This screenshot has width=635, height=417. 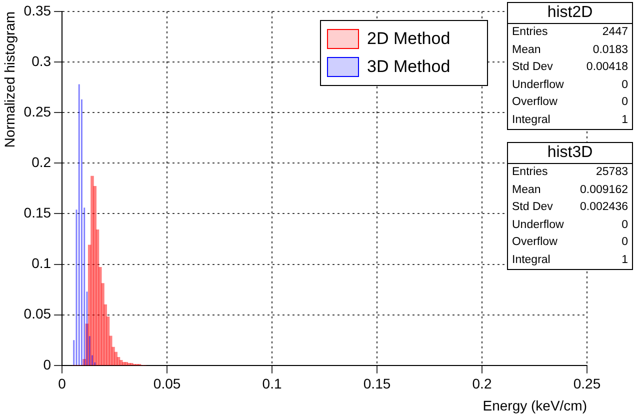 I want to click on text: 2447, so click(x=615, y=32).